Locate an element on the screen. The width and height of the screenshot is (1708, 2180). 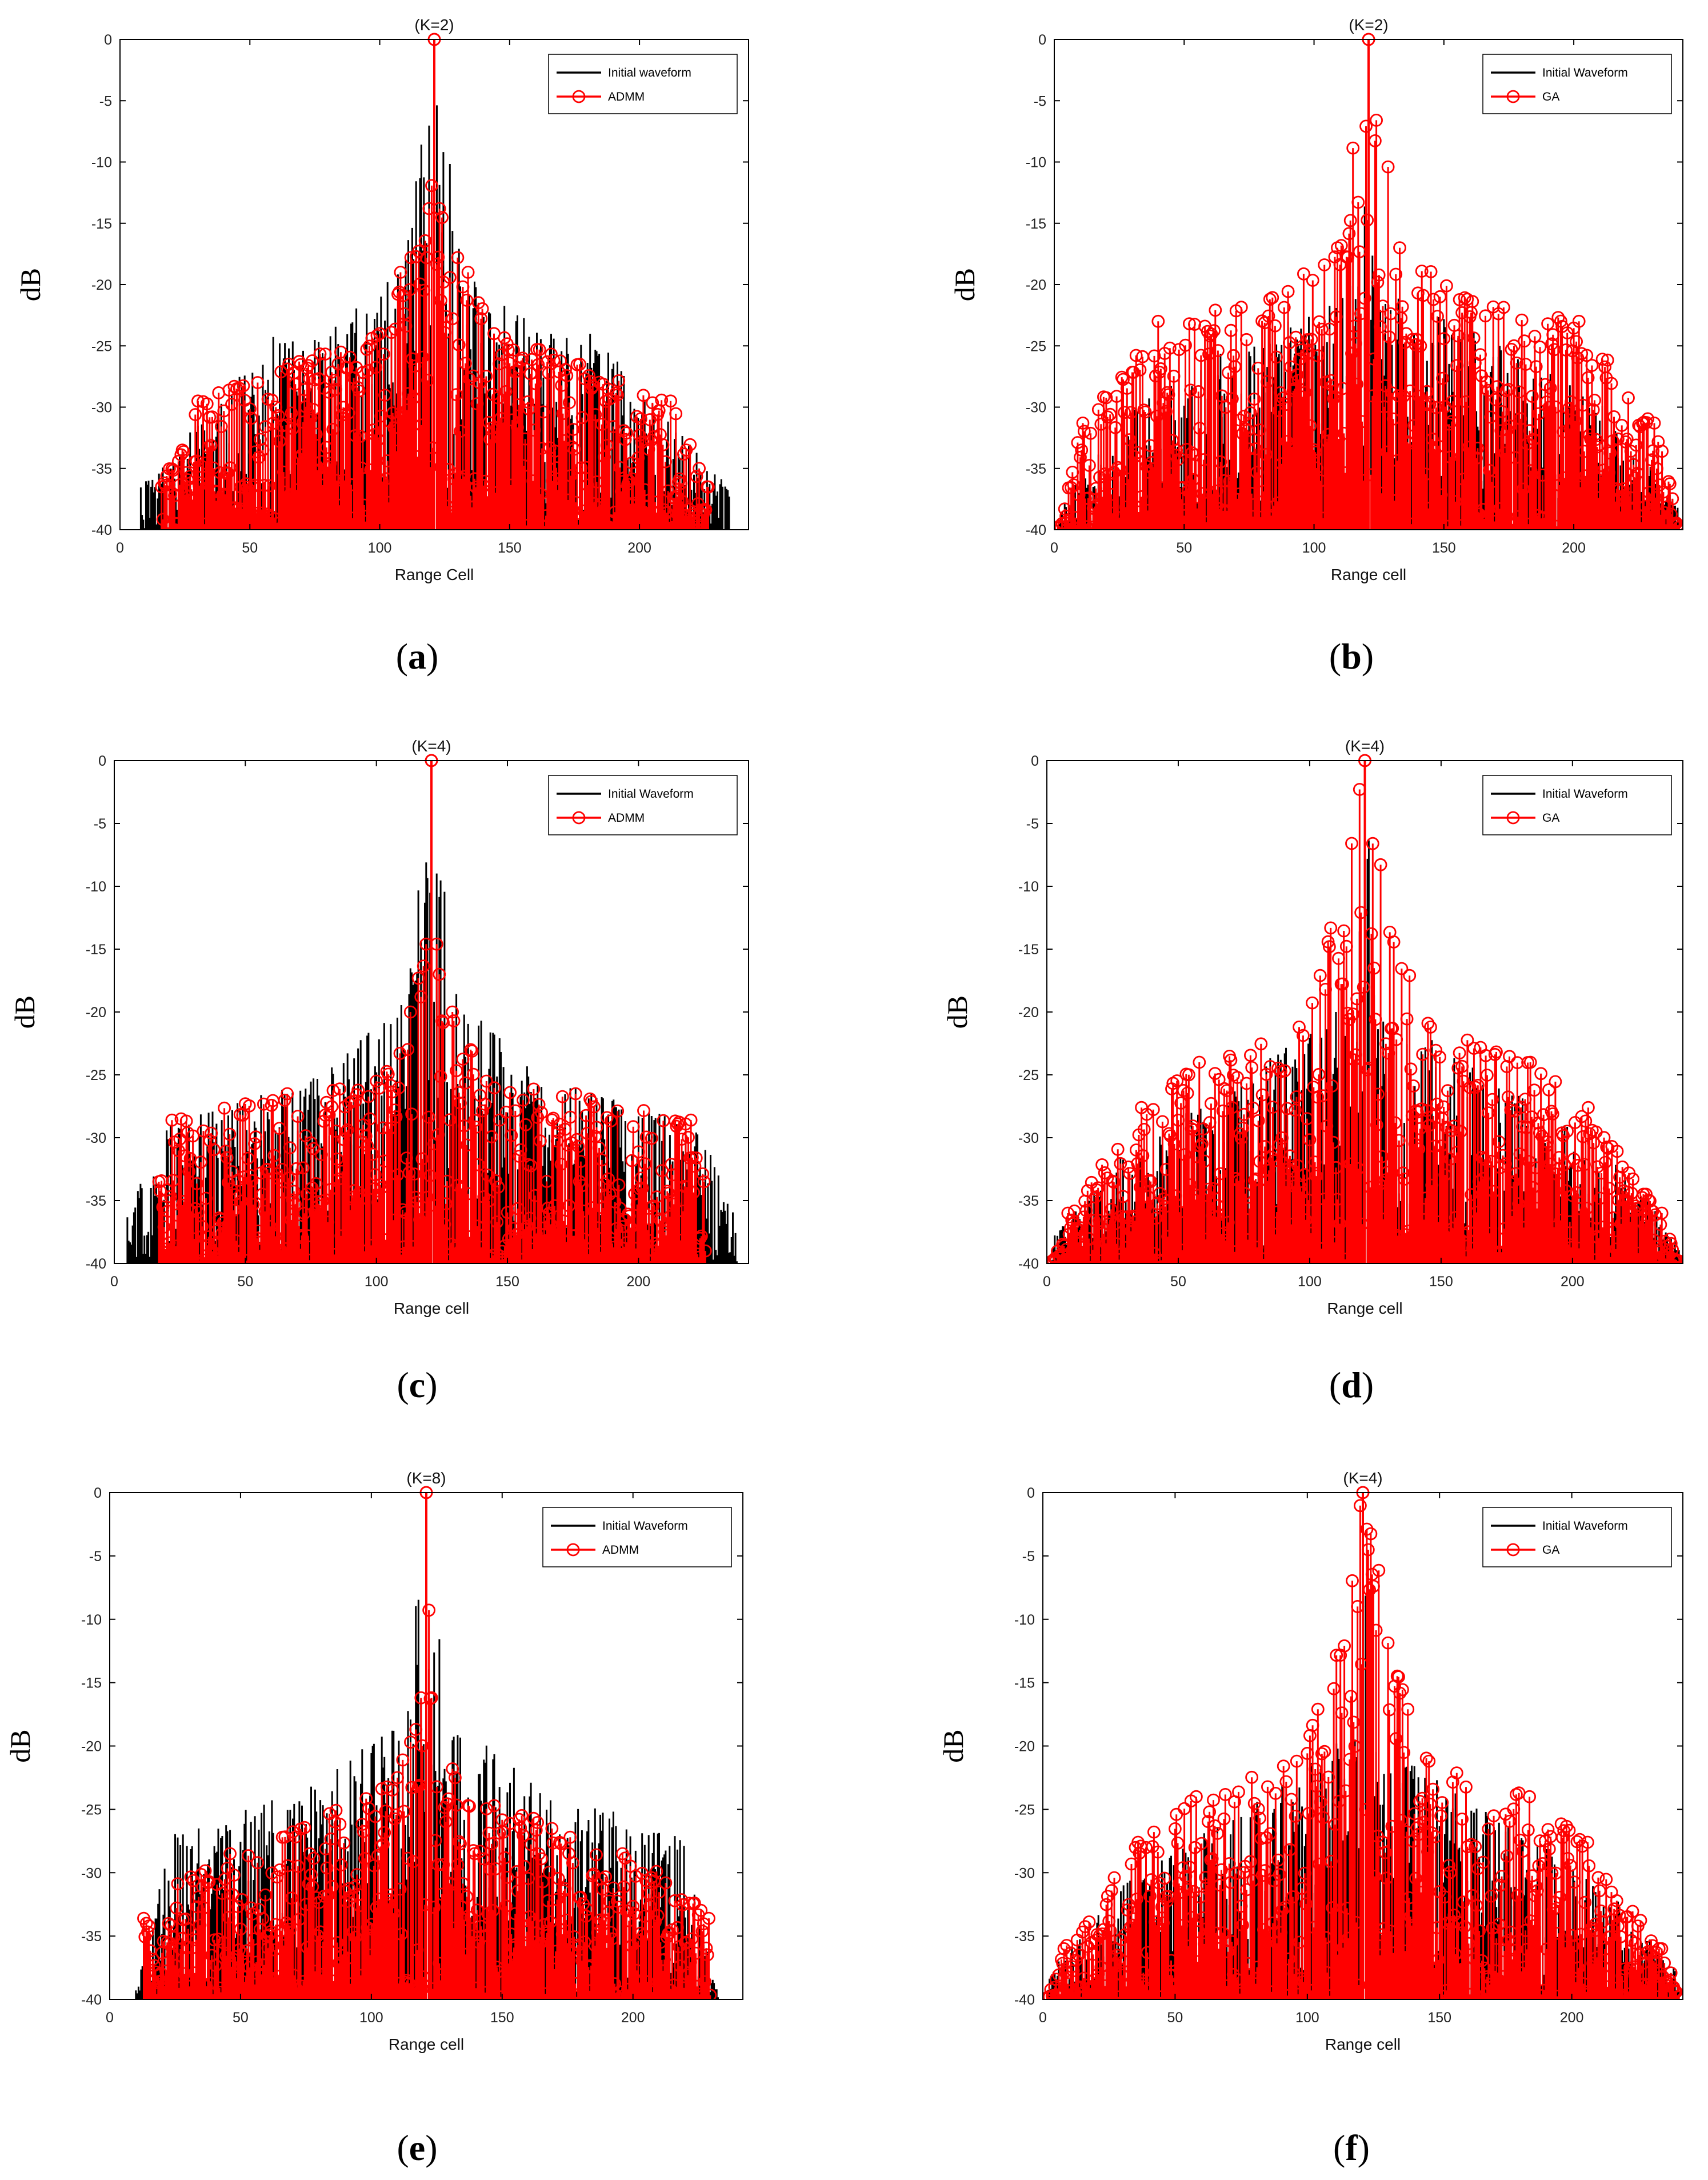
series-admm is located at coordinates (435, 354).